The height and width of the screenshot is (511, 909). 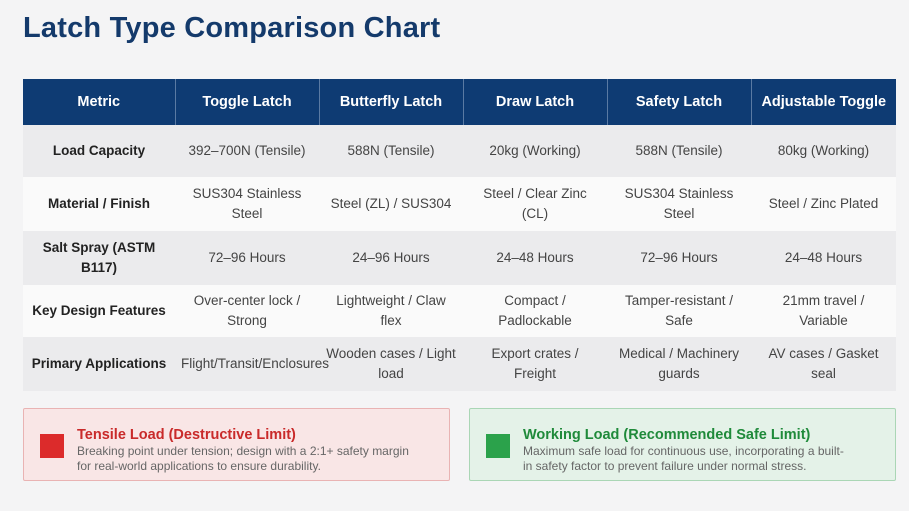 I want to click on table-cell: Lightweight / Claw flex, so click(x=391, y=311).